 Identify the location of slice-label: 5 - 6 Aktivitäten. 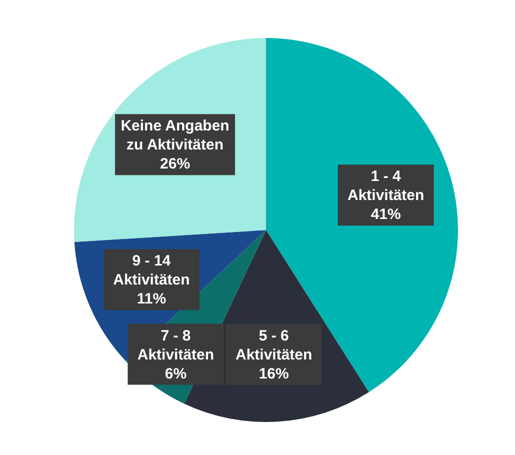
(273, 346).